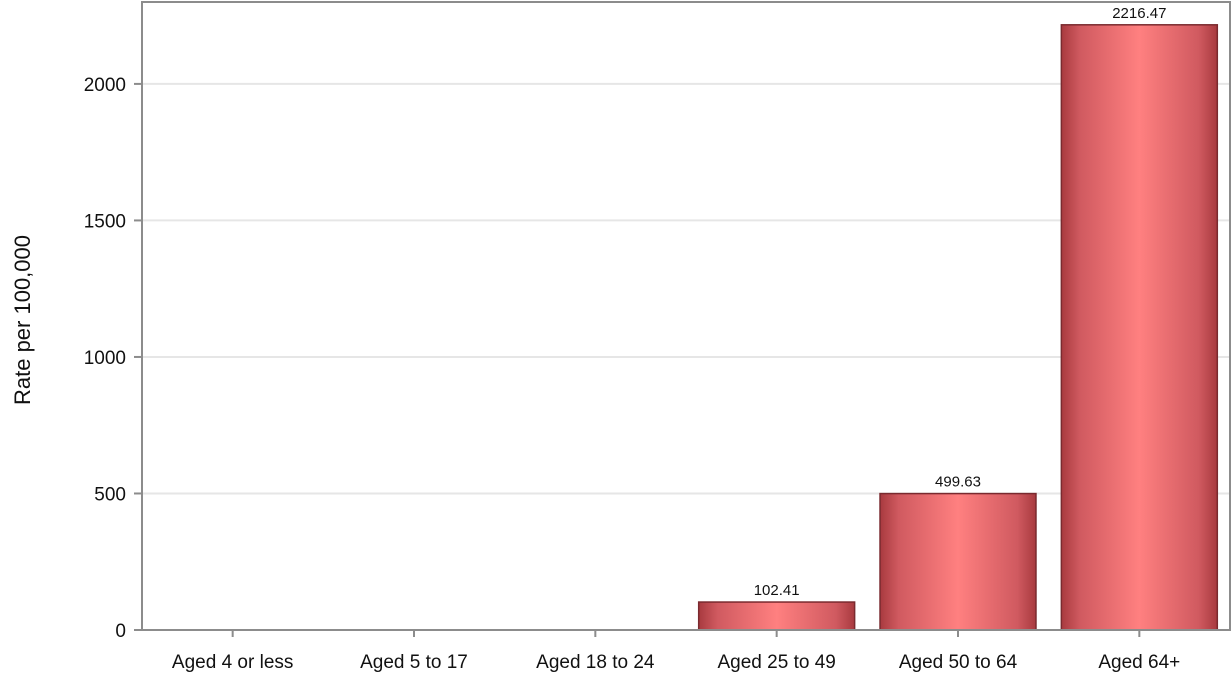 The image size is (1232, 677). I want to click on y-tick-label: 500, so click(110, 494).